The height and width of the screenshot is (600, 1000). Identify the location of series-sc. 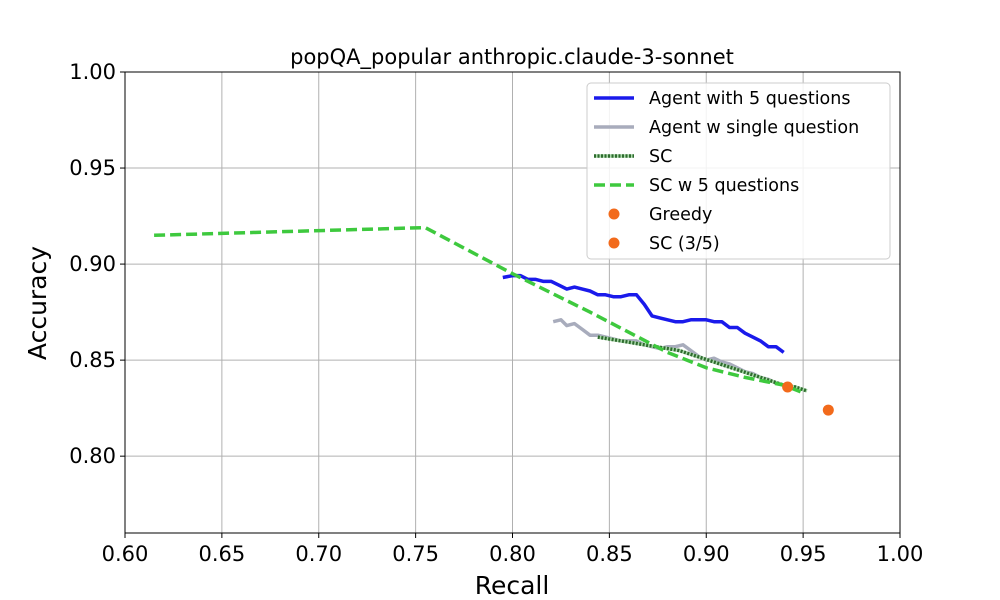
(702, 364).